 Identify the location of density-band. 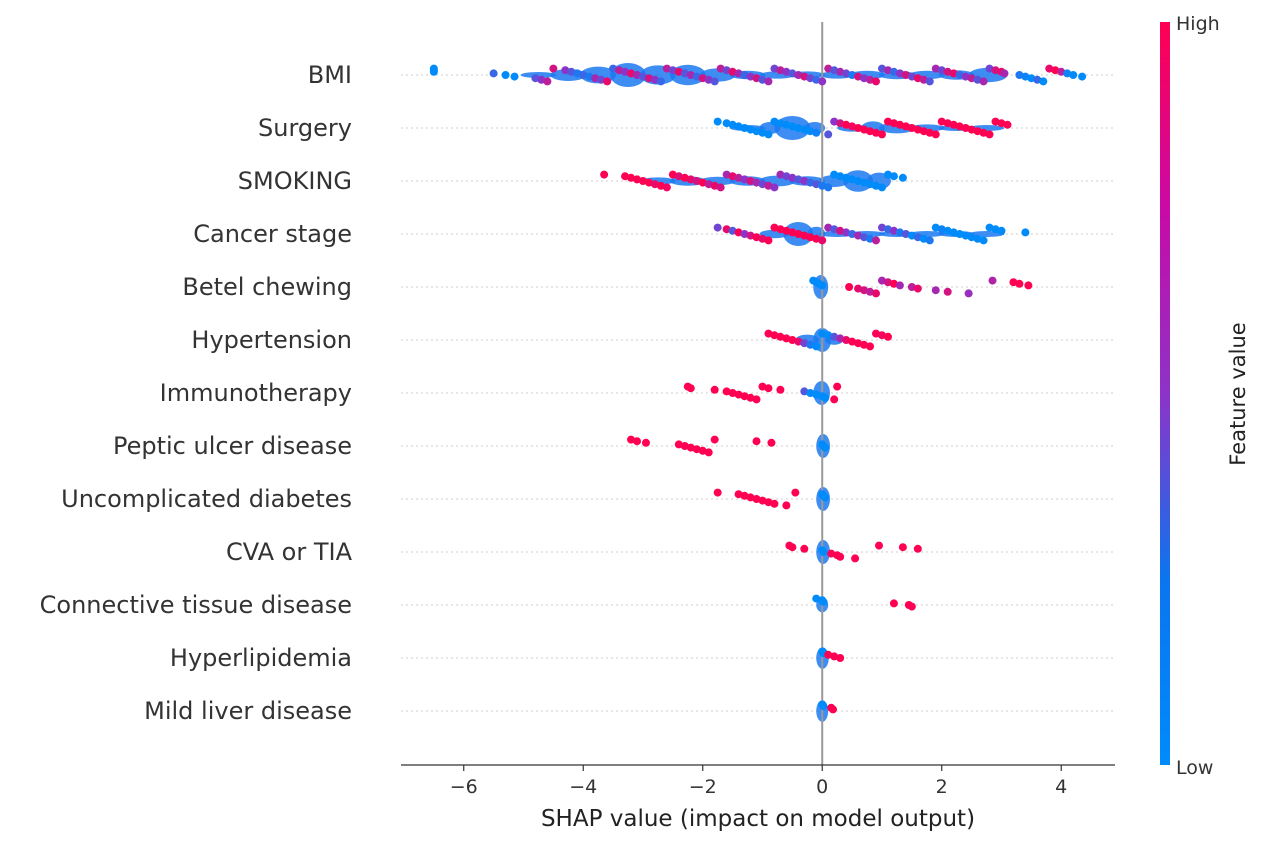
(538, 75).